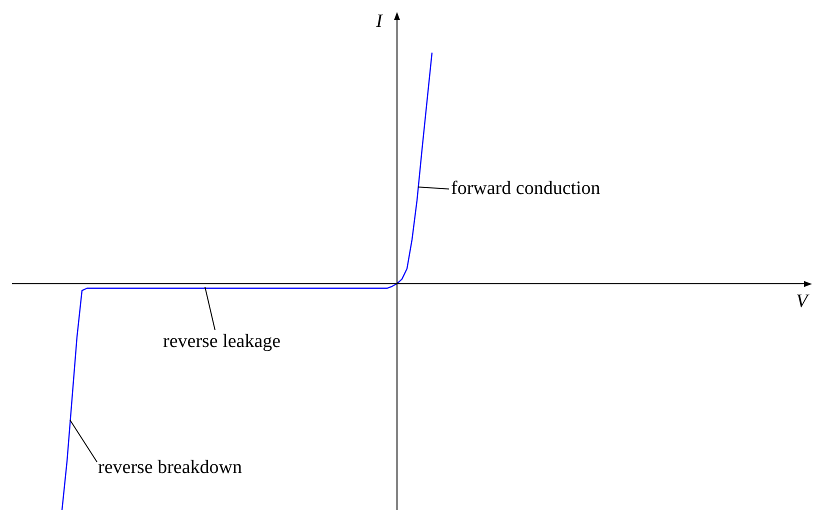  What do you see at coordinates (802, 301) in the screenshot?
I see `x-axis-title: V` at bounding box center [802, 301].